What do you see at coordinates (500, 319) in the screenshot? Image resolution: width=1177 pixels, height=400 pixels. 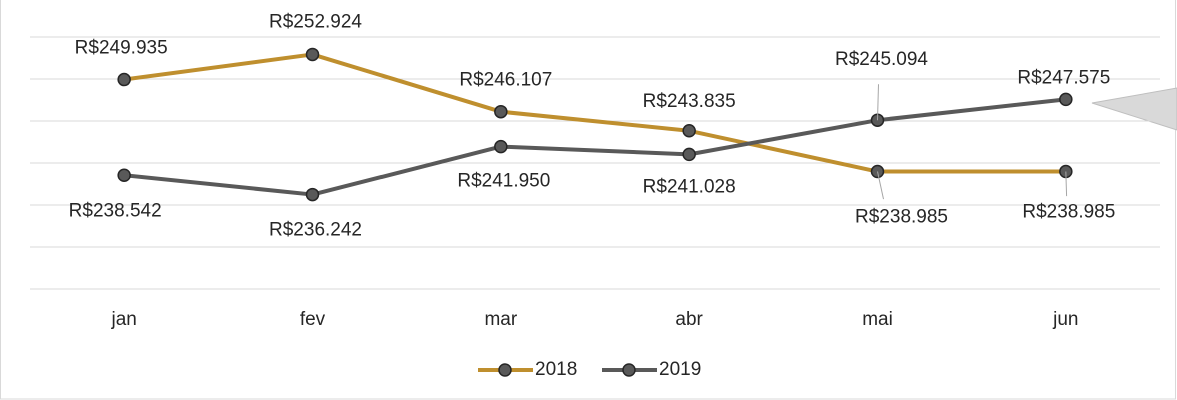 I see `x-tick-label: mar` at bounding box center [500, 319].